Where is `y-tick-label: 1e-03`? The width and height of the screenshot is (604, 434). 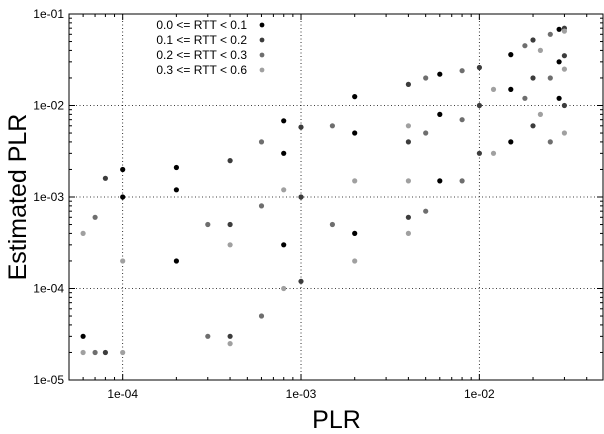
y-tick-label: 1e-03 is located at coordinates (48, 197).